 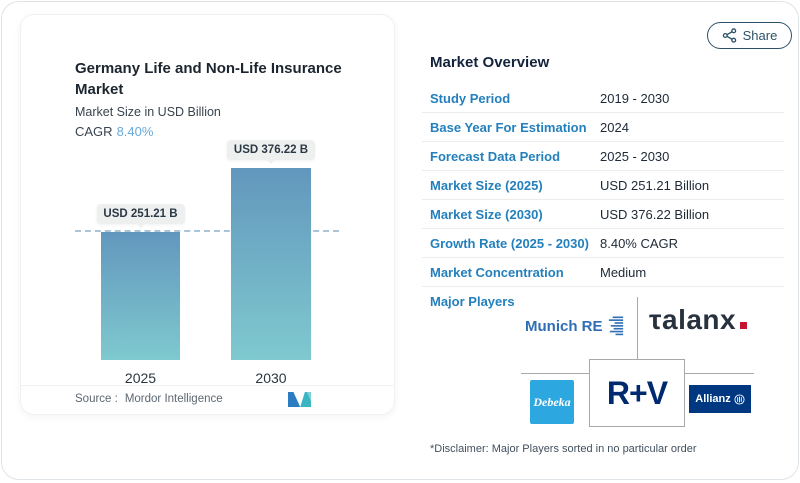 I want to click on bar-2030, so click(x=271, y=264).